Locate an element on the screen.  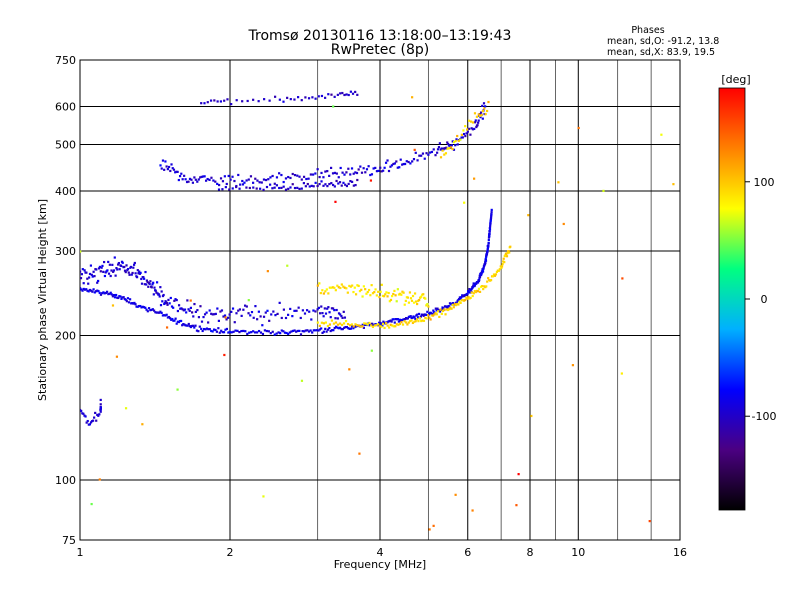
stats-o-mode: mean, sd,O: -91.2, 13.8 is located at coordinates (663, 41).